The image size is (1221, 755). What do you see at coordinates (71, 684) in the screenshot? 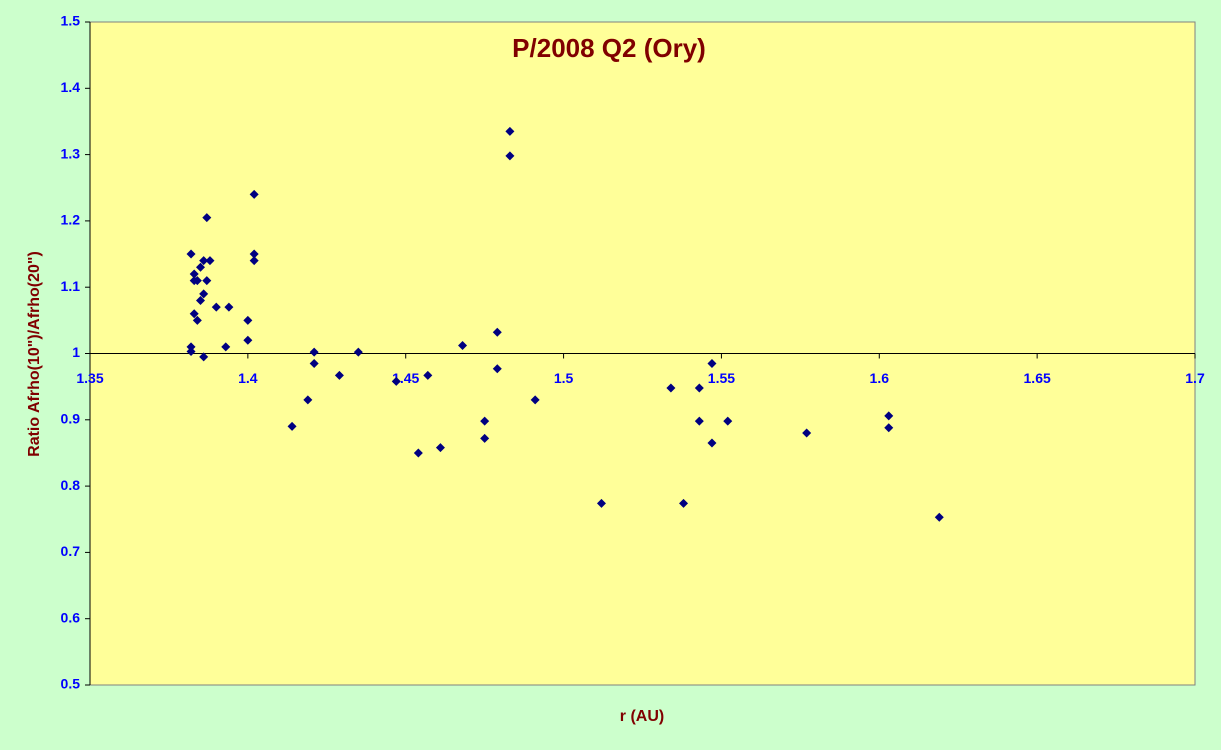
I see `y-tick-label: 0.5` at bounding box center [71, 684].